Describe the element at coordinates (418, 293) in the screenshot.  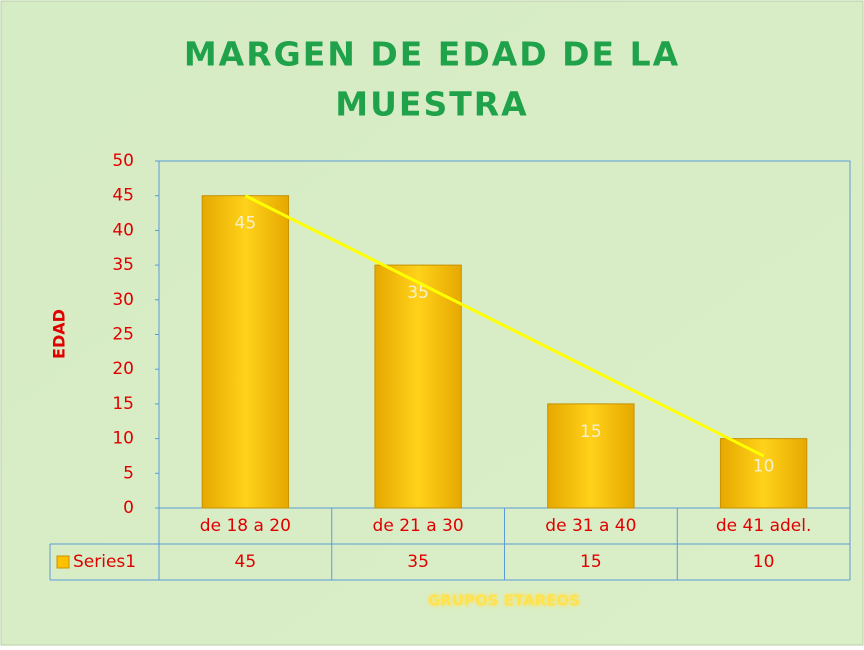
I see `data-label: 35` at that location.